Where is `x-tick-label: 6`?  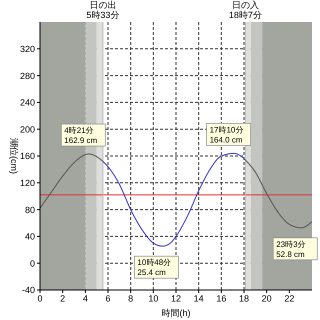 x-tick-label: 6 is located at coordinates (108, 298).